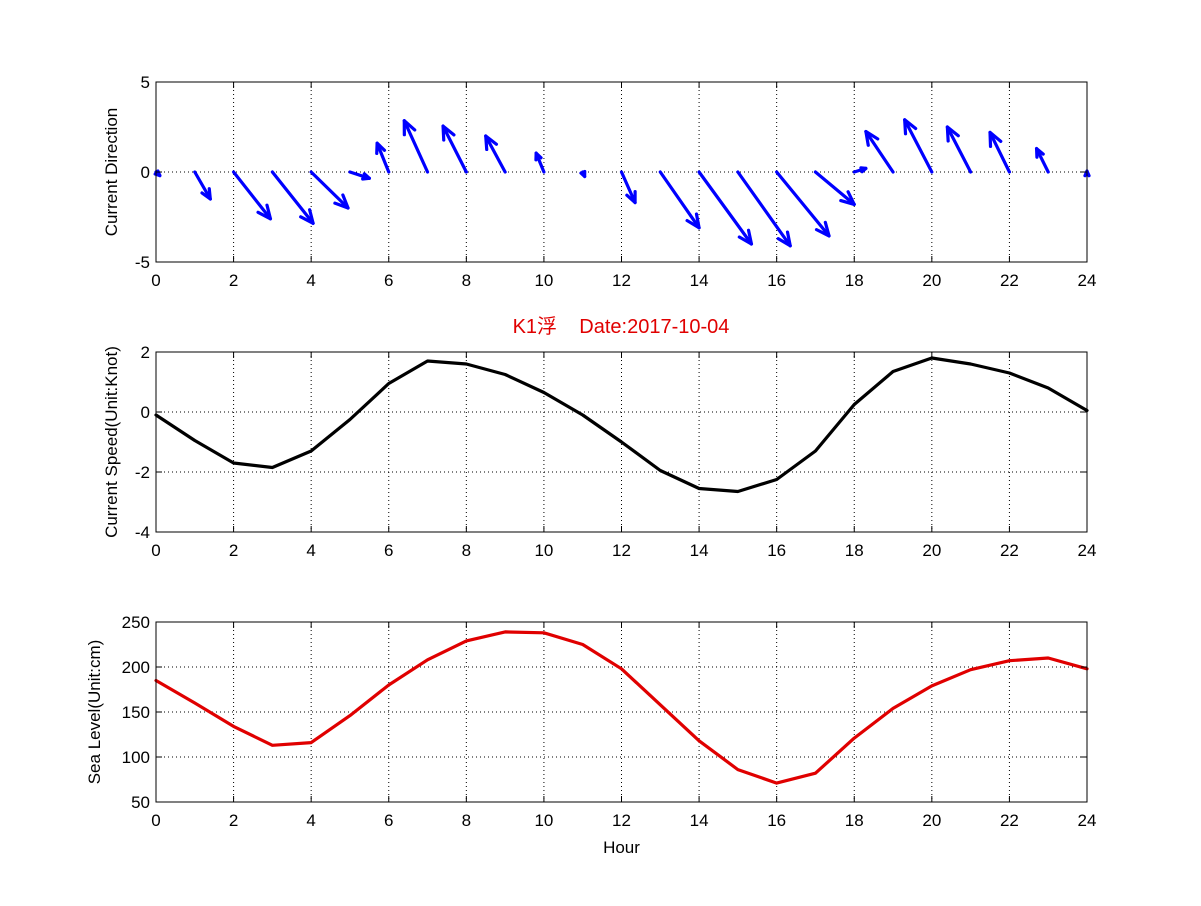 This screenshot has height=906, width=1201. Describe the element at coordinates (699, 820) in the screenshot. I see `sealevel-xtick-label: 14` at that location.